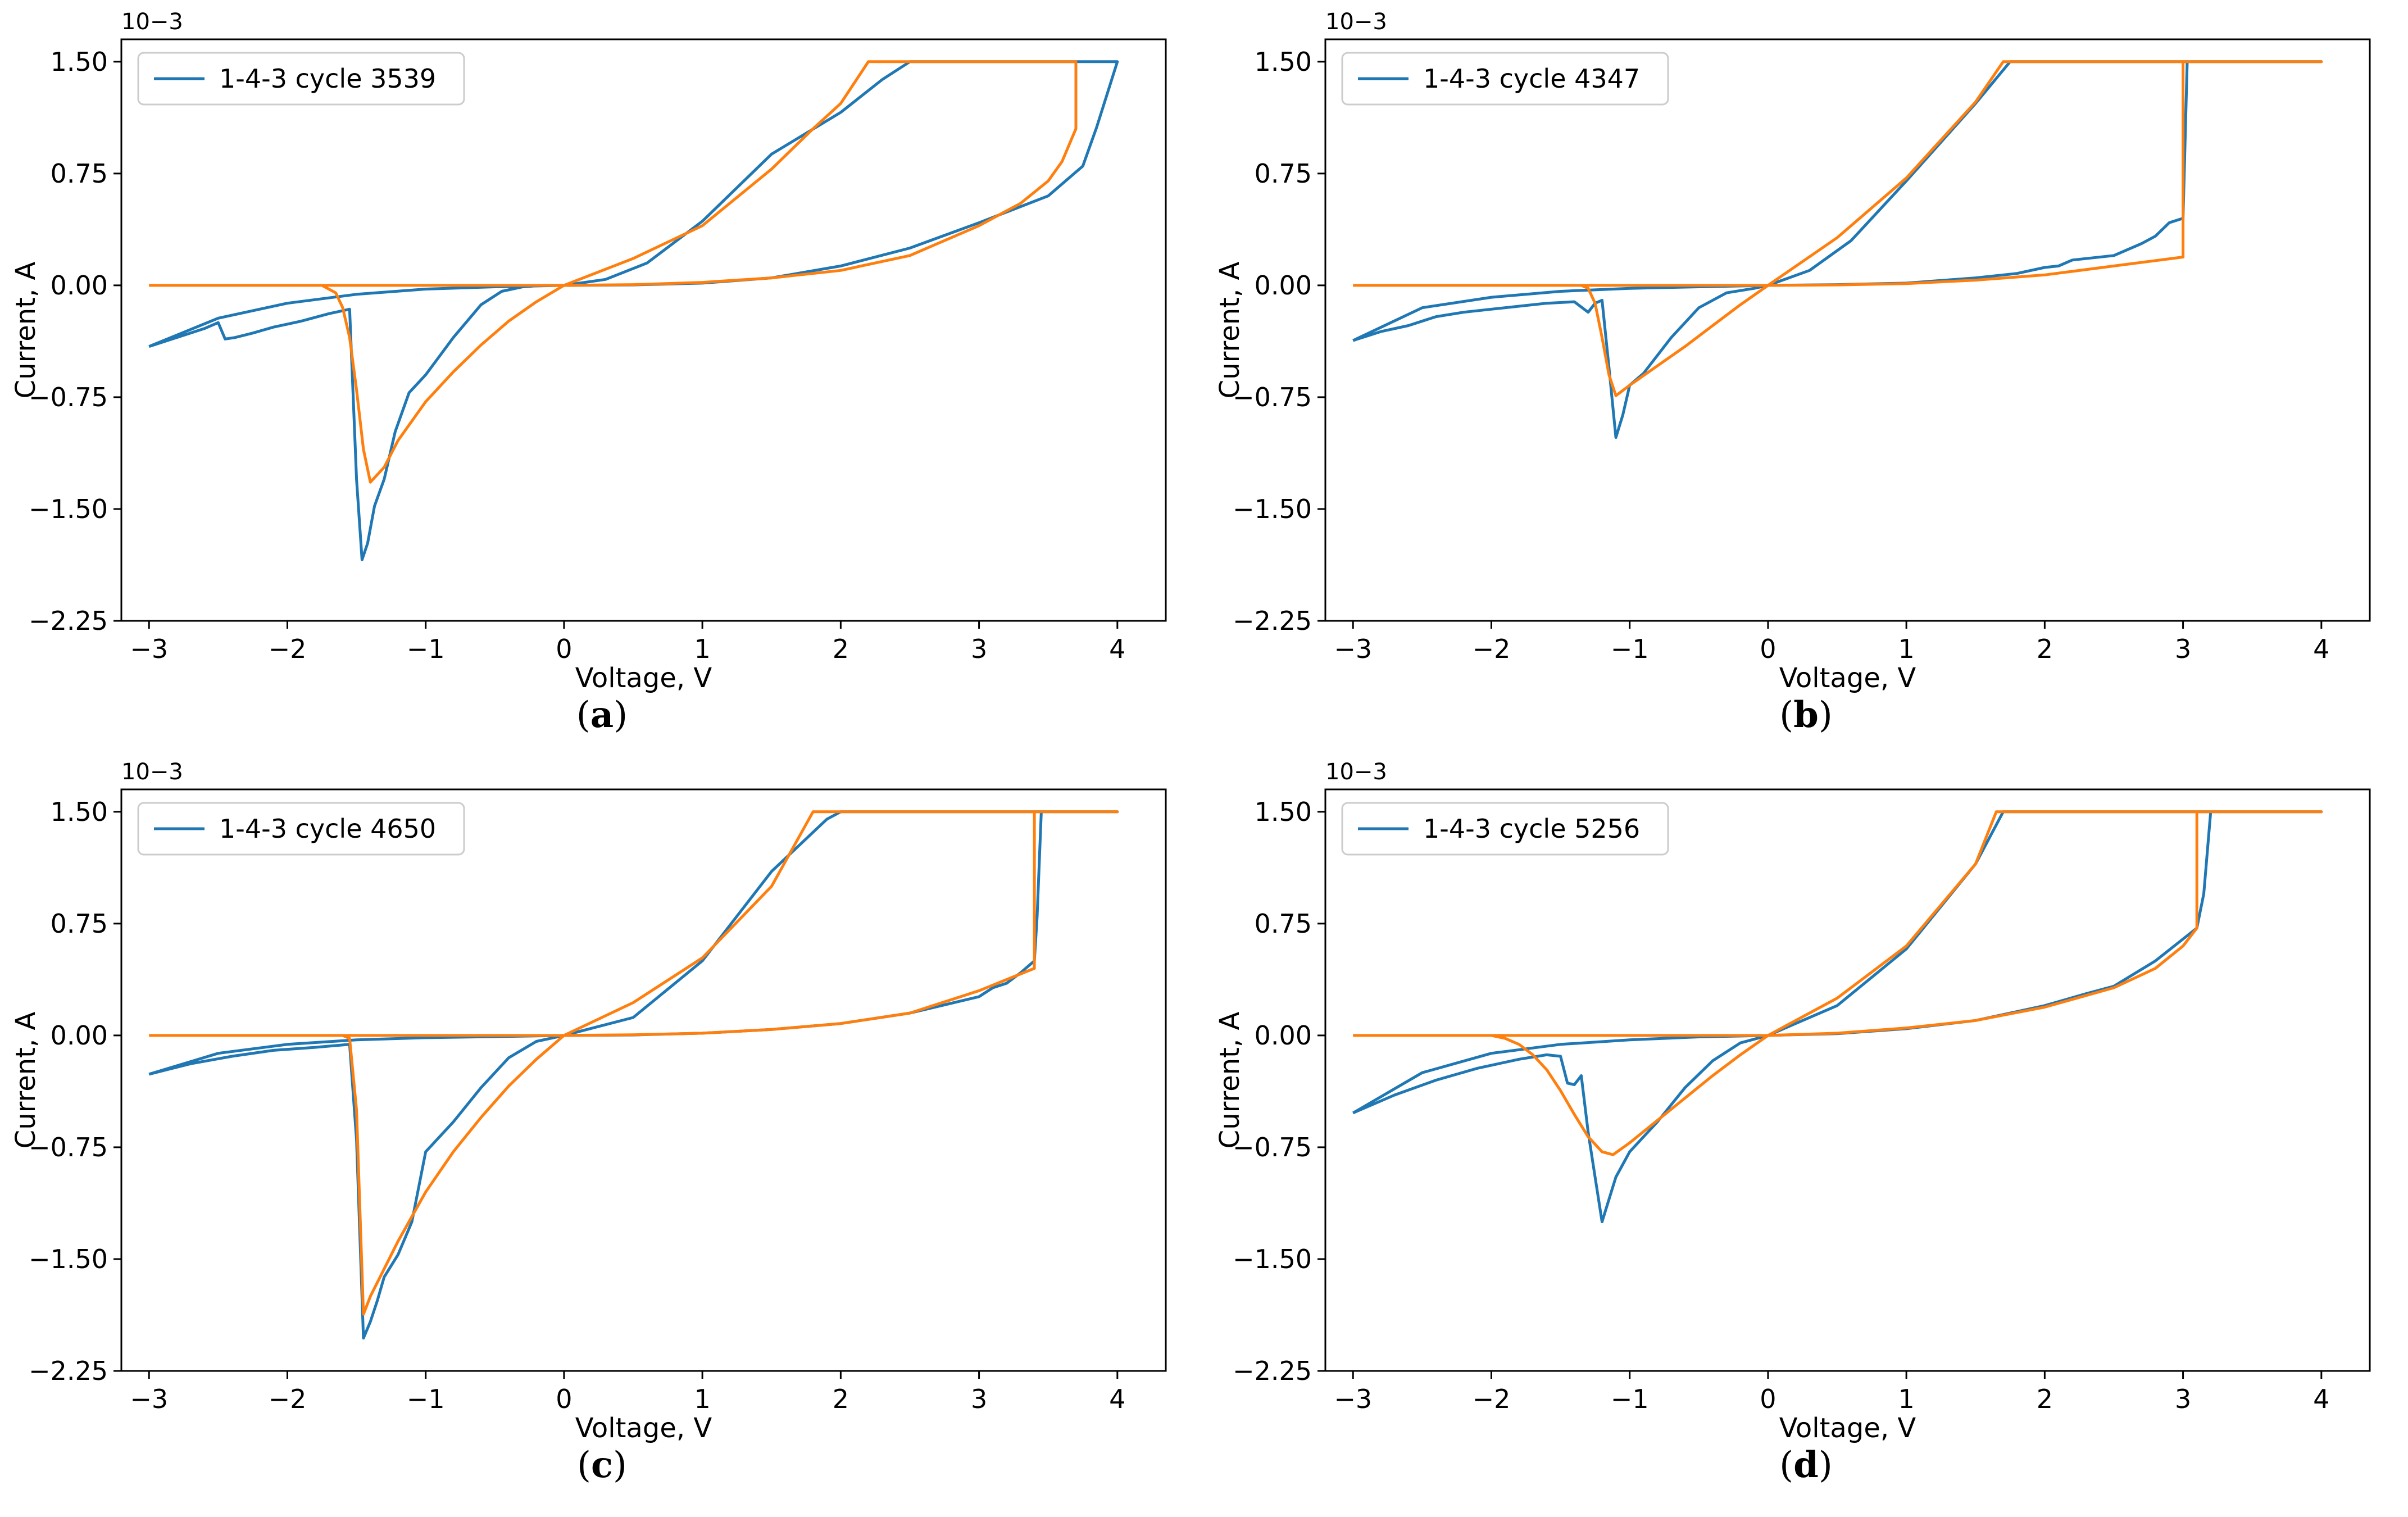 The width and height of the screenshot is (2408, 1517). Describe the element at coordinates (643, 1428) in the screenshot. I see `x-axis-label-c: Voltage, V` at that location.